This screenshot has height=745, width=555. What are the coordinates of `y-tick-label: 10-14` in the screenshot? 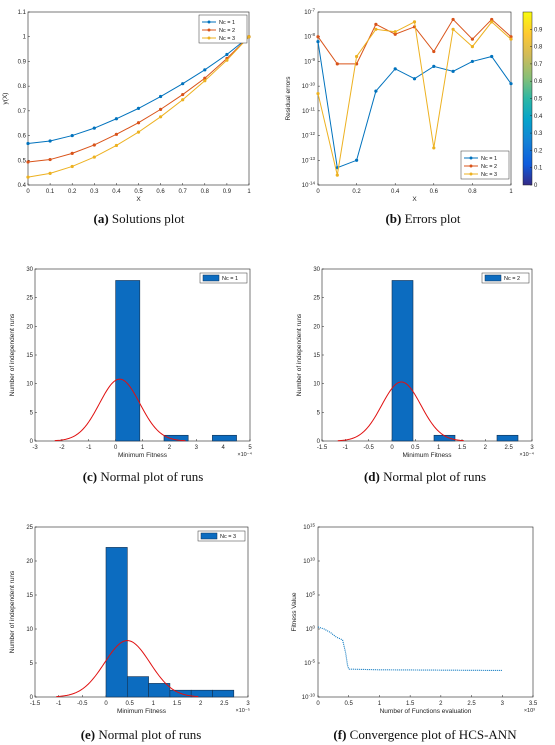 It's located at (309, 185).